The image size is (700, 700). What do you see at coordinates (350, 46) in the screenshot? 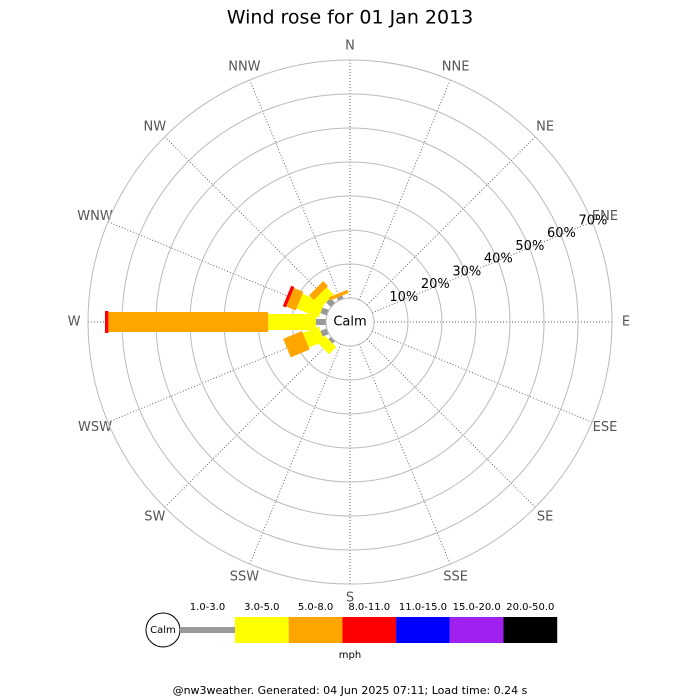
I see `direction-label: N` at bounding box center [350, 46].